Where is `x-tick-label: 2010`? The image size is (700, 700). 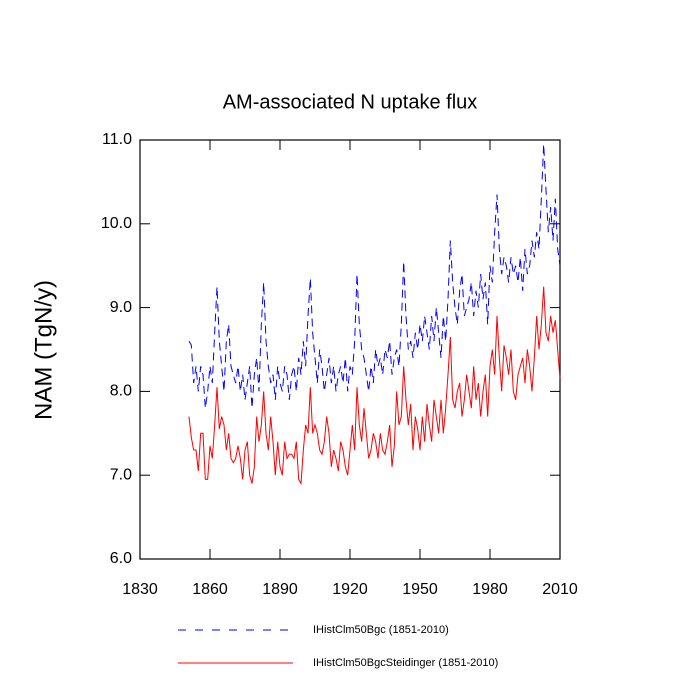
x-tick-label: 2010 is located at coordinates (560, 589).